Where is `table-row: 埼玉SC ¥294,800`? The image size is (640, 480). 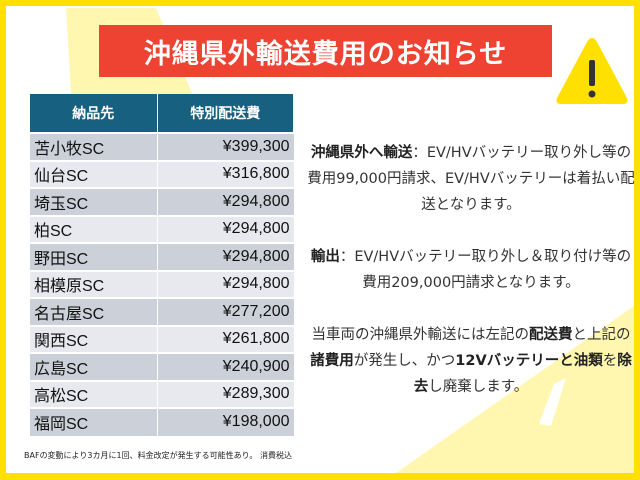 table-row: 埼玉SC ¥294,800 is located at coordinates (162, 201).